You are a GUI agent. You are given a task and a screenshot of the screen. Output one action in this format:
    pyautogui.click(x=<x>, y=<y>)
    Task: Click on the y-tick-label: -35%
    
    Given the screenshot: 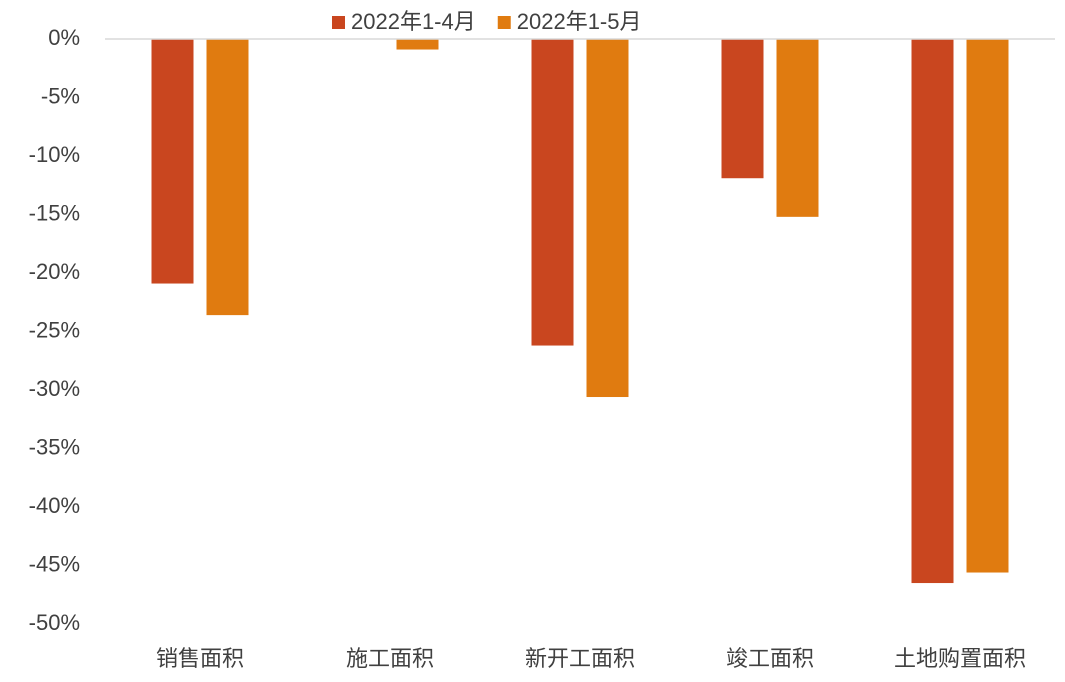 What is the action you would take?
    pyautogui.click(x=54, y=446)
    